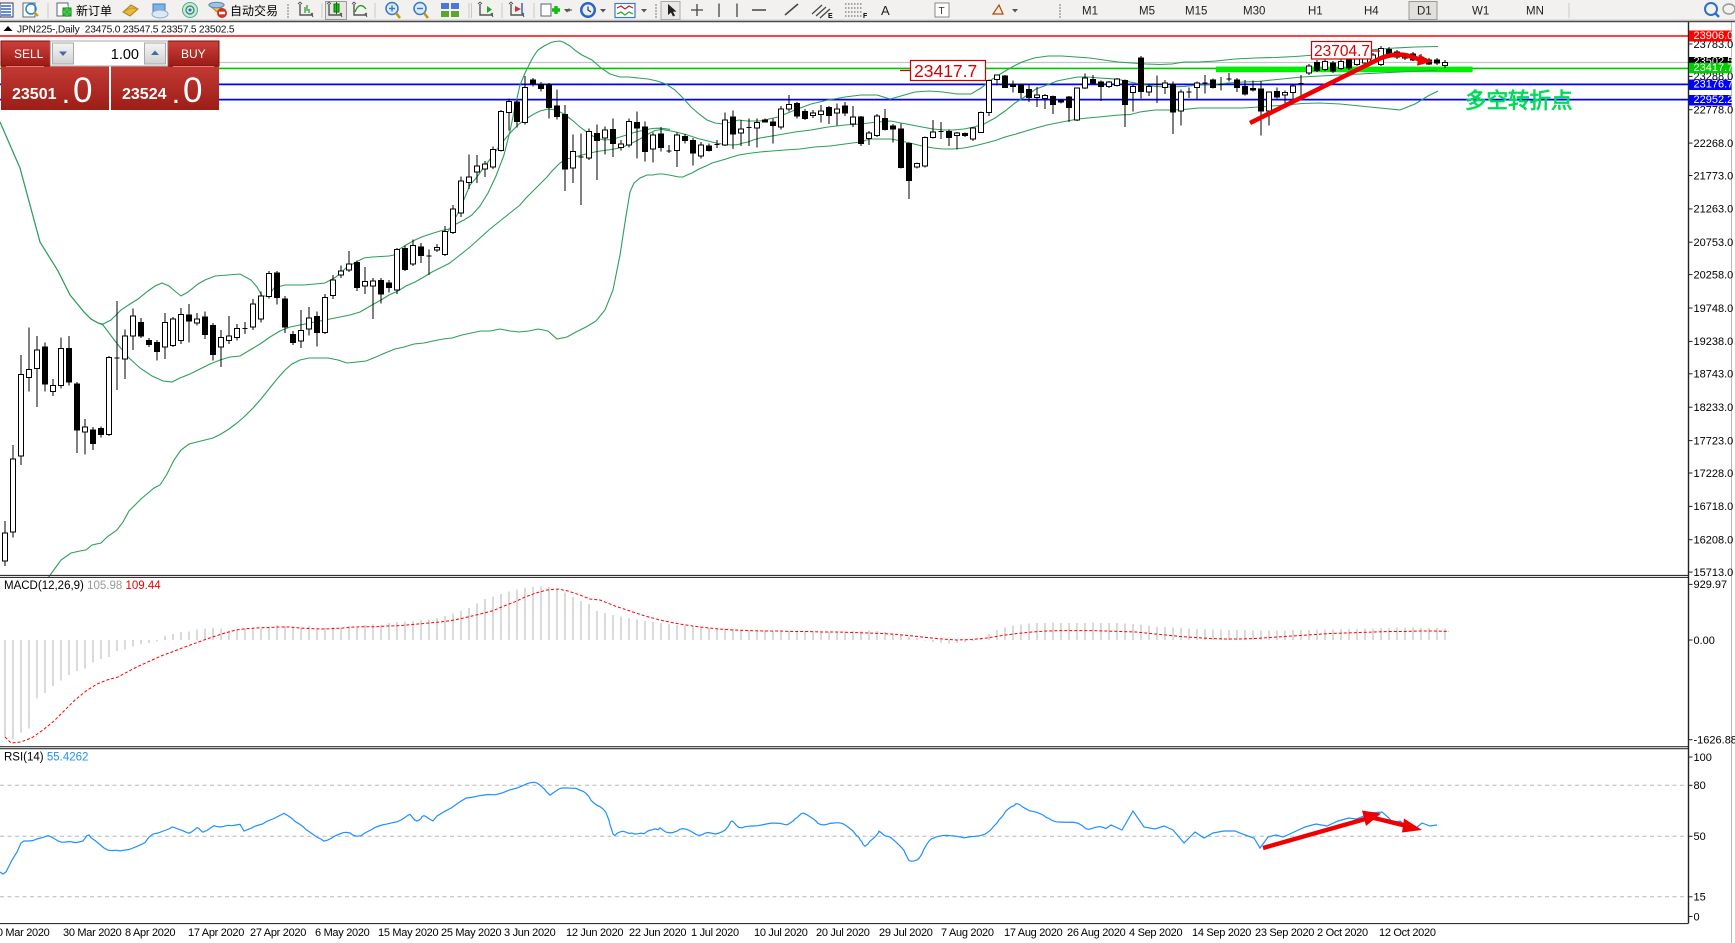 The image size is (1735, 943). Describe the element at coordinates (1714, 507) in the screenshot. I see `svg-text: 16718.0` at that location.